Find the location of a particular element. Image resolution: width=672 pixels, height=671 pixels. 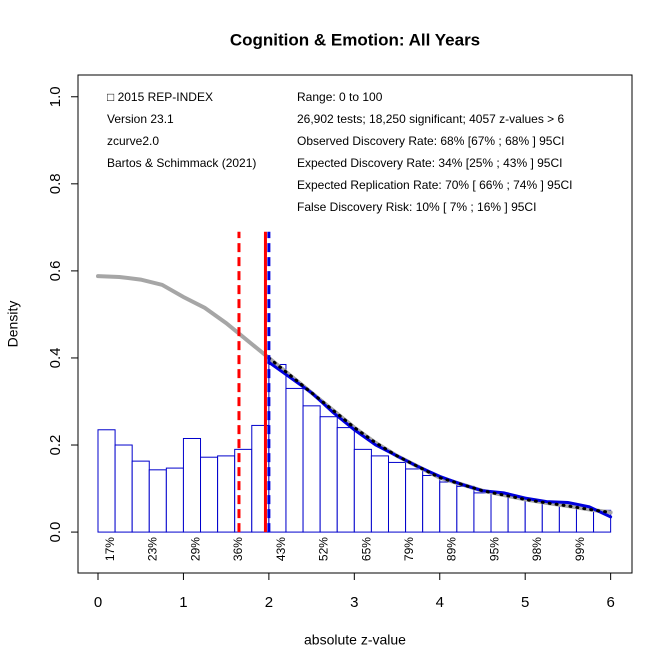

y-tick-label: 0.2 is located at coordinates (55, 445).